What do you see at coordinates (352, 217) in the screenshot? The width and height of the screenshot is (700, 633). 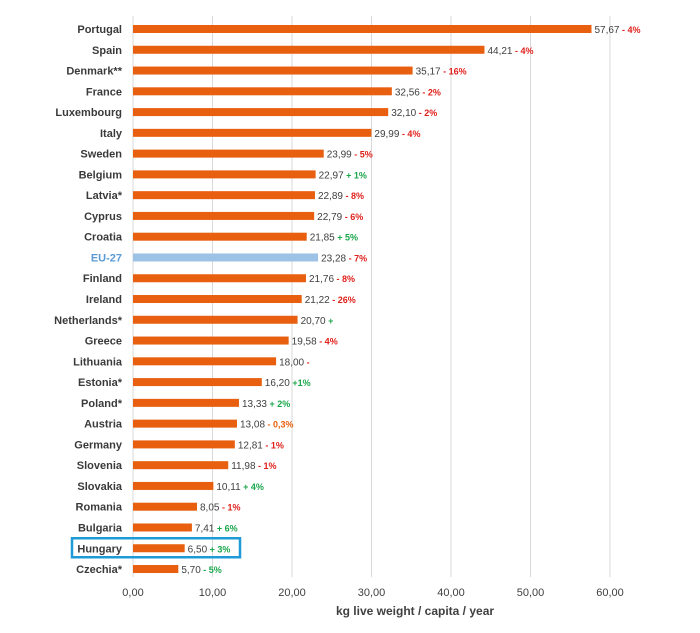 I see `change-label: - 6%` at bounding box center [352, 217].